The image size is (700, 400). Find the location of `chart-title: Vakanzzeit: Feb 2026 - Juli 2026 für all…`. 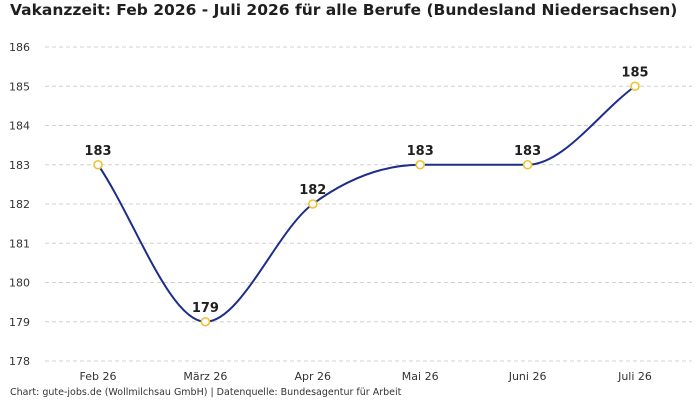

chart-title: Vakanzzeit: Feb 2026 - Juli 2026 für all… is located at coordinates (344, 10).